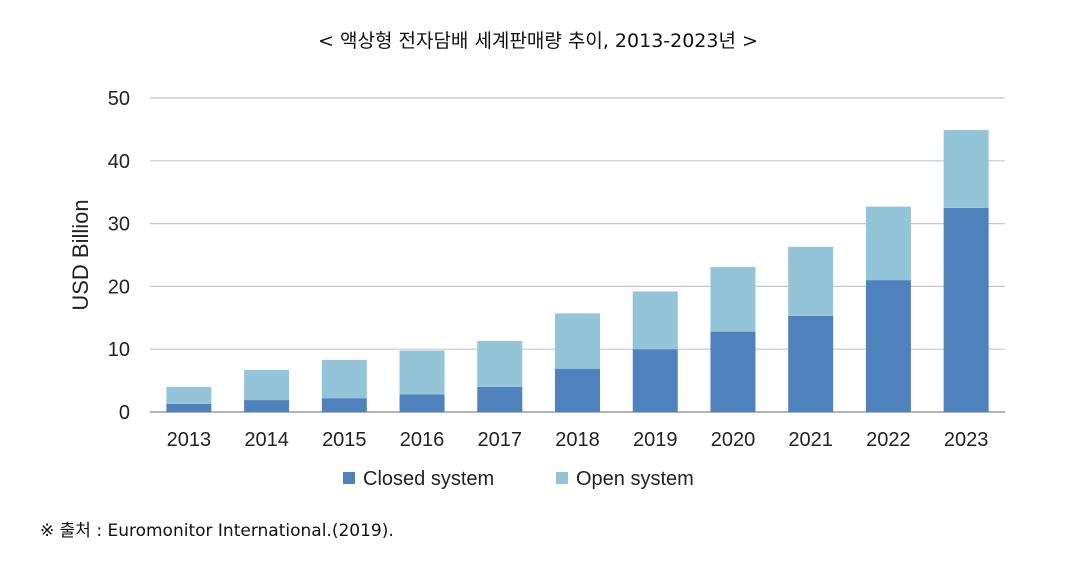 This screenshot has width=1076, height=572. I want to click on x-tick-label: 2023, so click(966, 440).